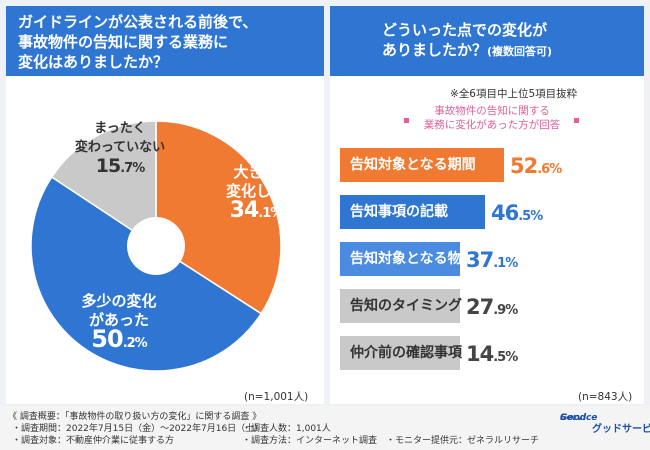  I want to click on survey-method: ・調査方法：インターネット調査, so click(310, 441).